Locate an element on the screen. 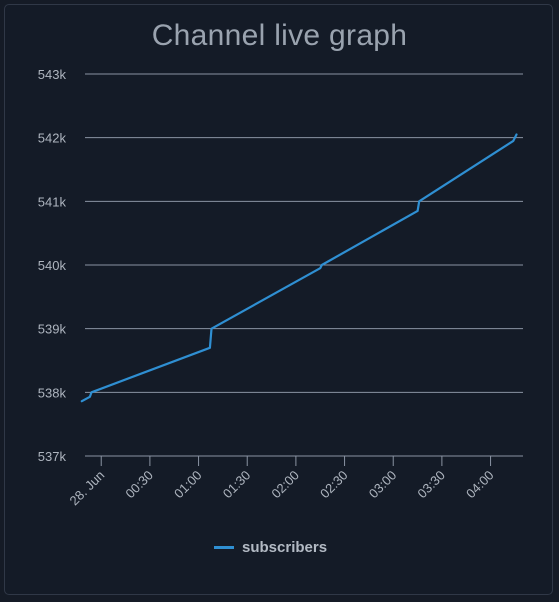 The height and width of the screenshot is (602, 559). x-tick-label: 04:00 is located at coordinates (480, 485).